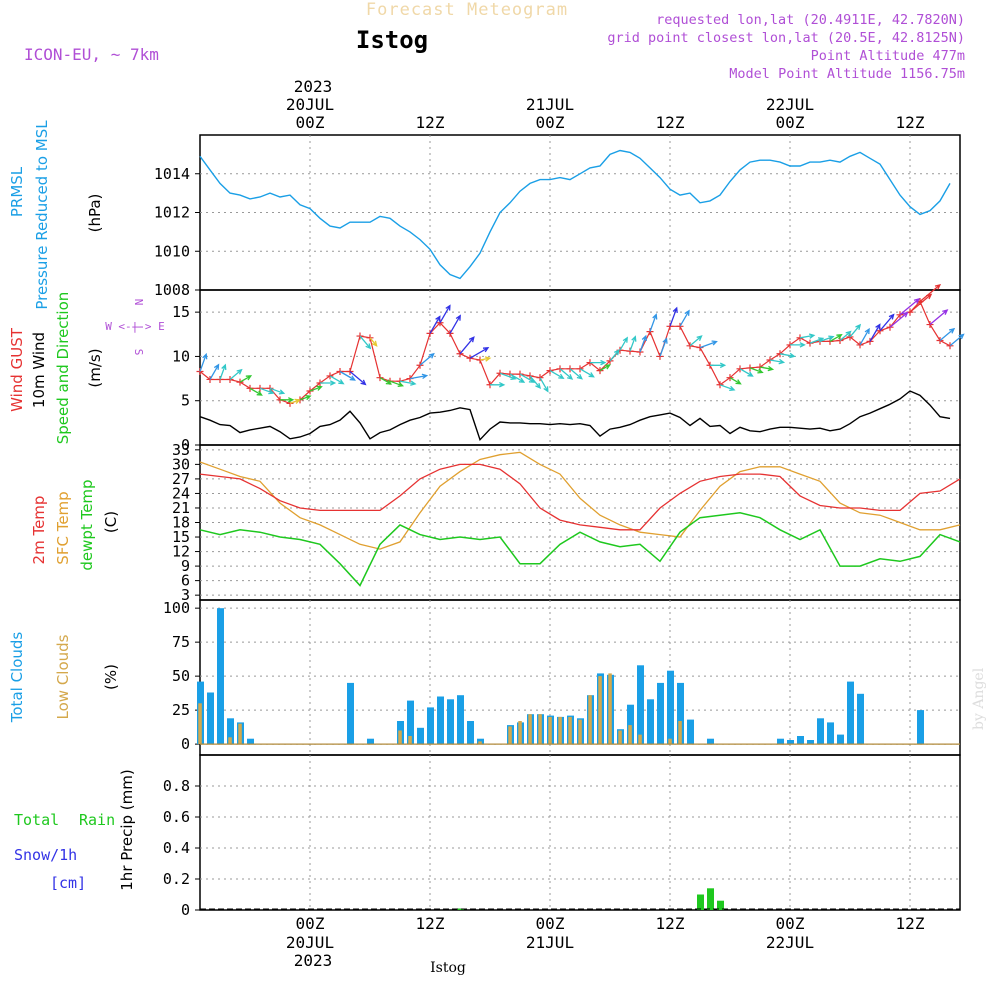 The height and width of the screenshot is (1000, 1000). Describe the element at coordinates (181, 676) in the screenshot. I see `y-tick-label: 50` at that location.